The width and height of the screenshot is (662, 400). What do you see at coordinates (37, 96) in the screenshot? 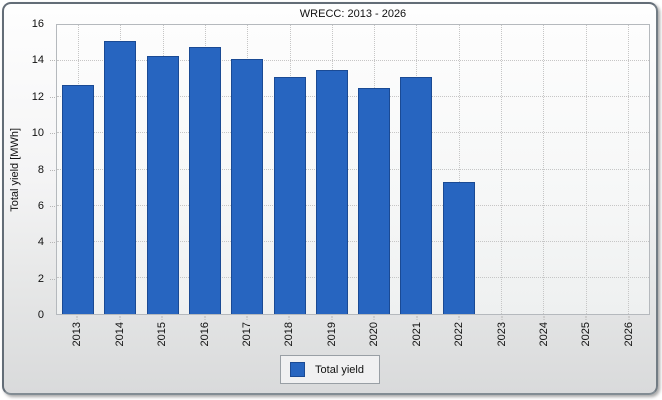
I see `y-tick-label-12: 12` at bounding box center [37, 96].